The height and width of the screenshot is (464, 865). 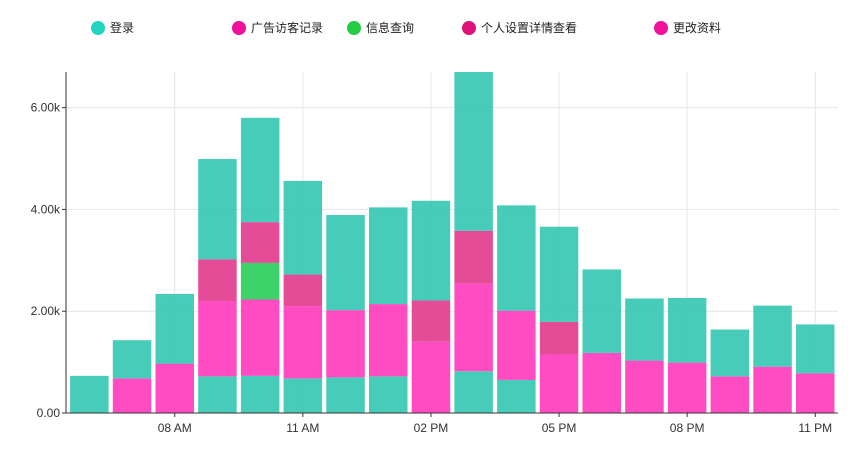 What do you see at coordinates (217, 209) in the screenshot?
I see `bar-segment-5-09-am` at bounding box center [217, 209].